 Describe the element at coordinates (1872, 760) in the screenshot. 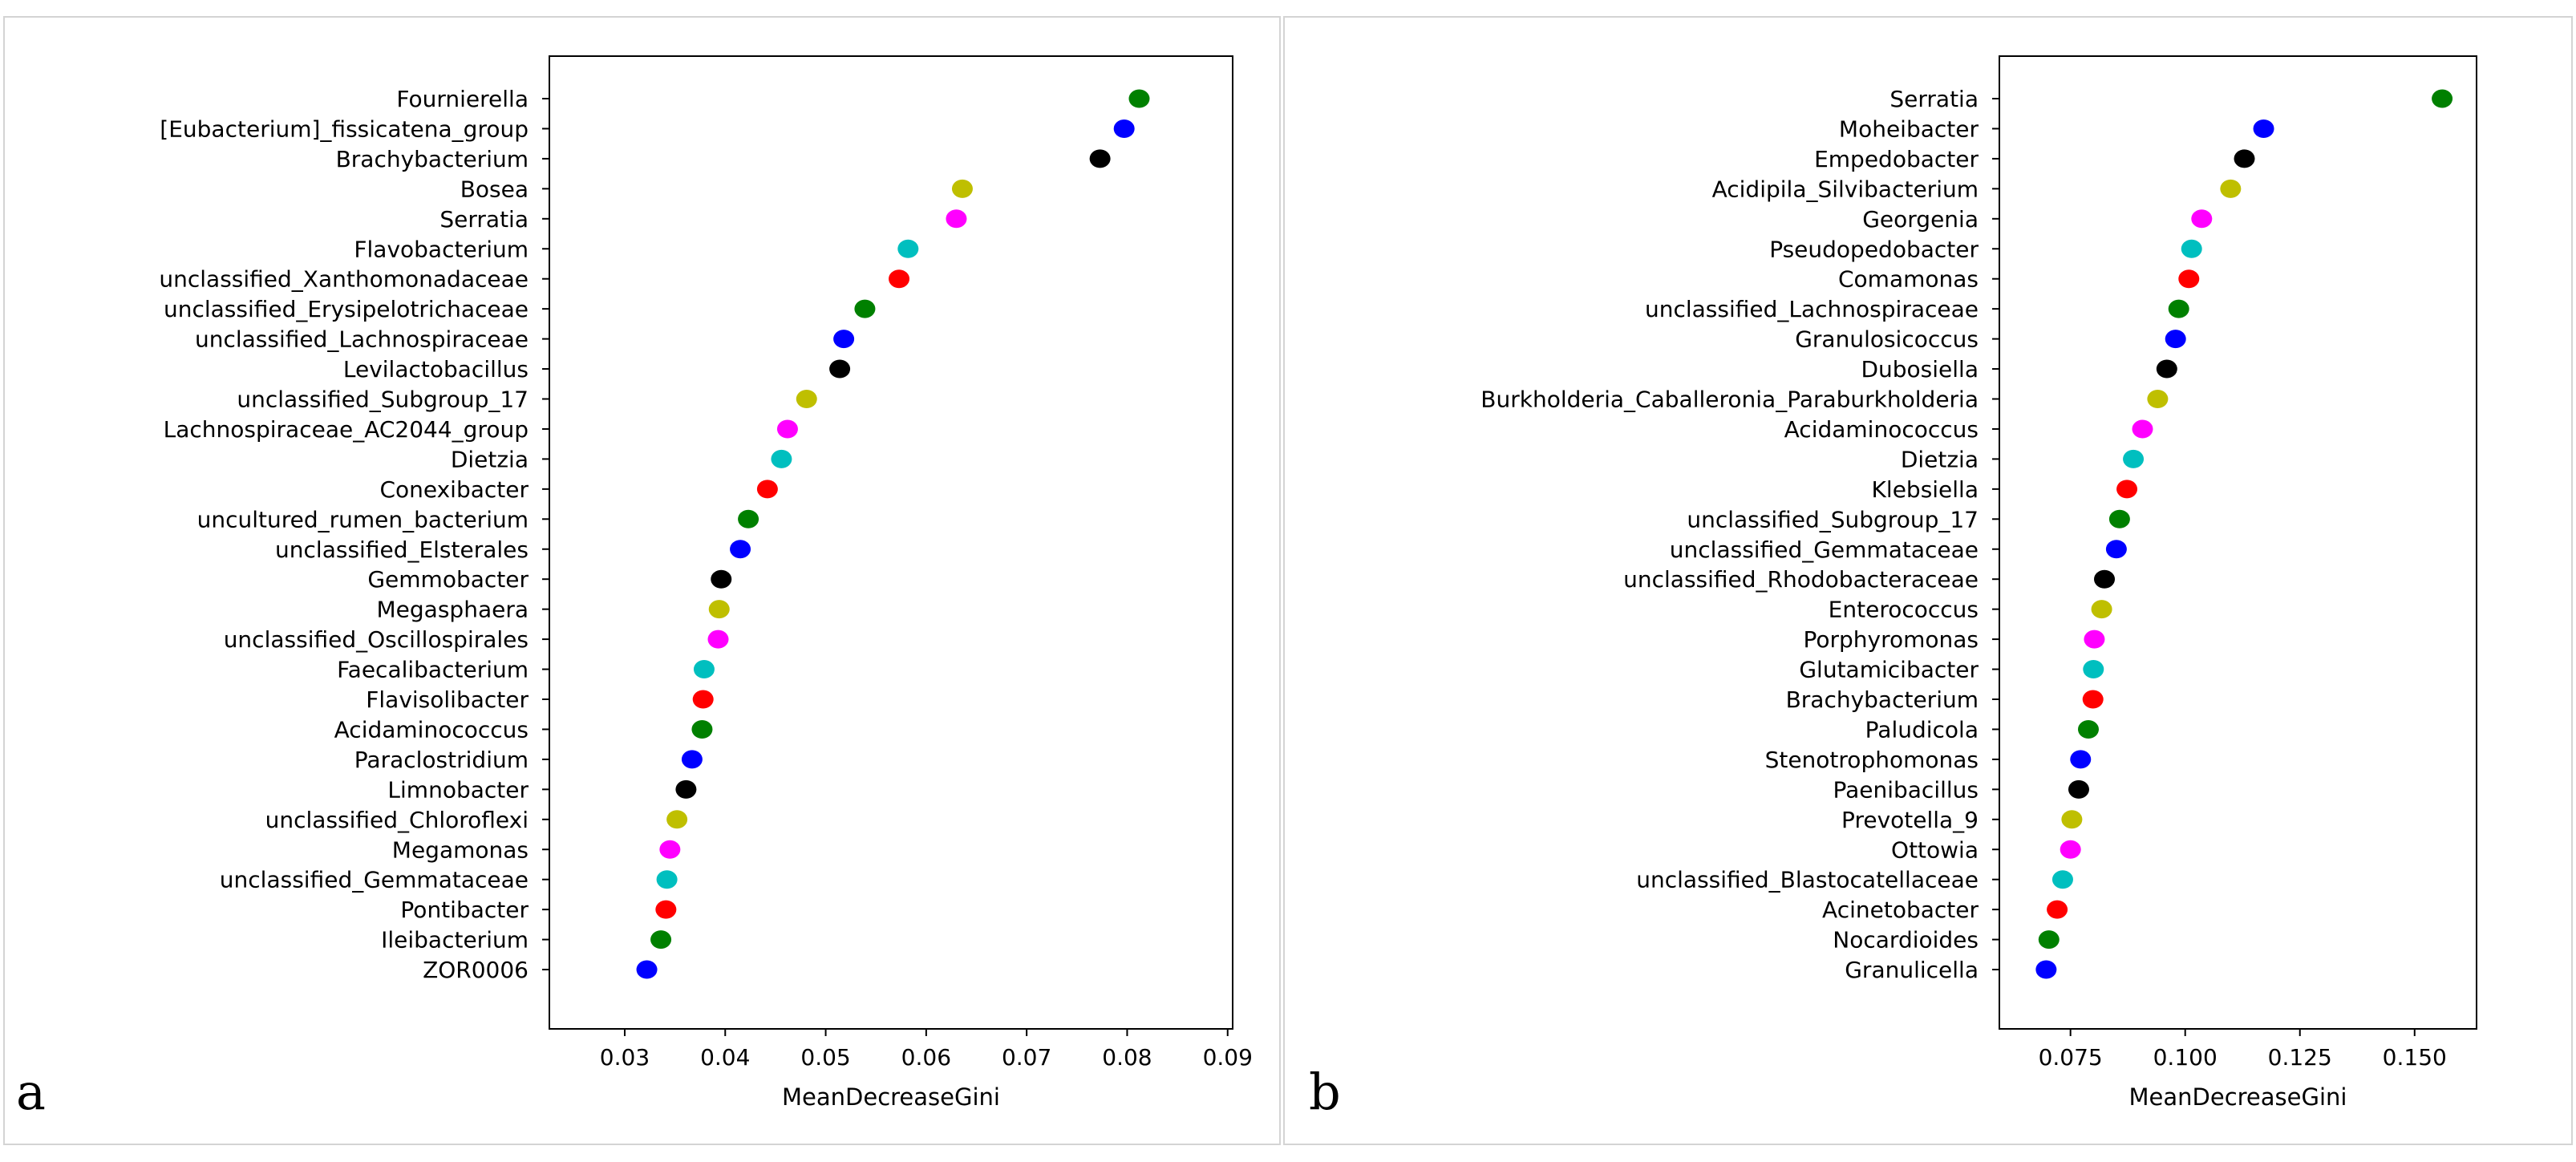

I see `category-label-b: Stenotrophomonas` at that location.